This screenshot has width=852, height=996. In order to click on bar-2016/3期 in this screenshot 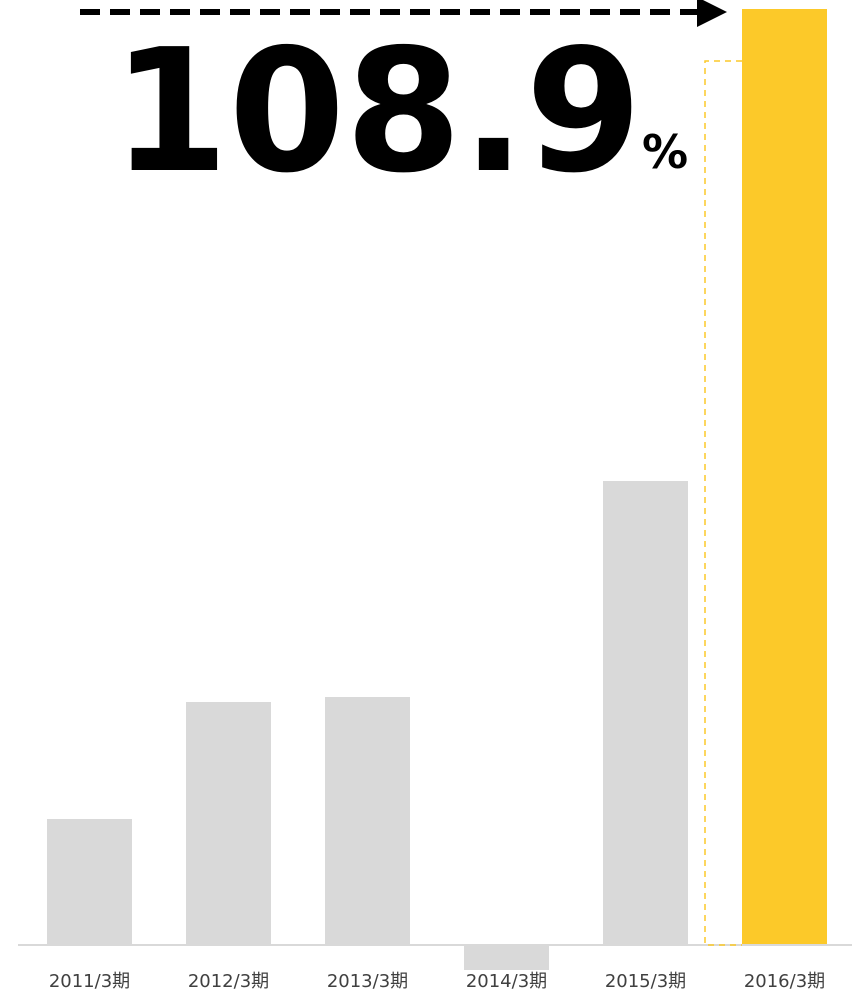, I will do `click(784, 477)`.